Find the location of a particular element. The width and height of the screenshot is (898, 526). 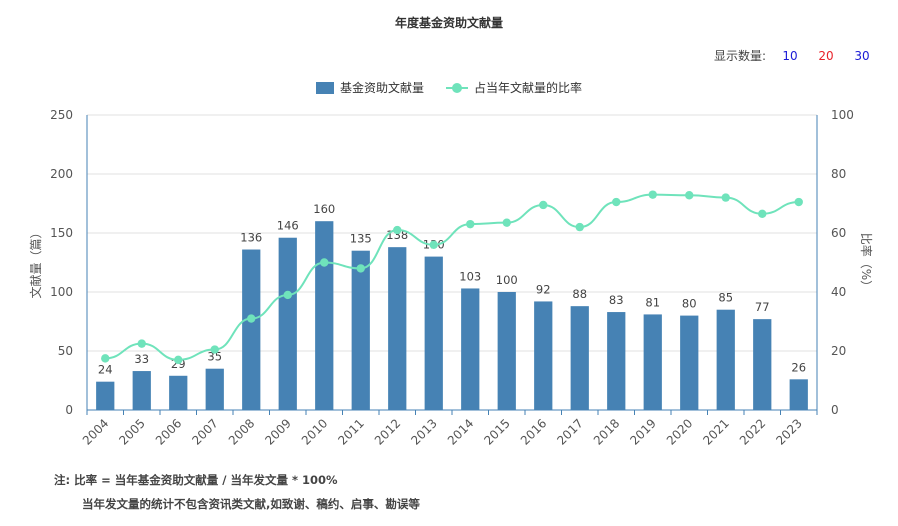

display-count-selector: 显示数量: 10 20 30 is located at coordinates (797, 55).